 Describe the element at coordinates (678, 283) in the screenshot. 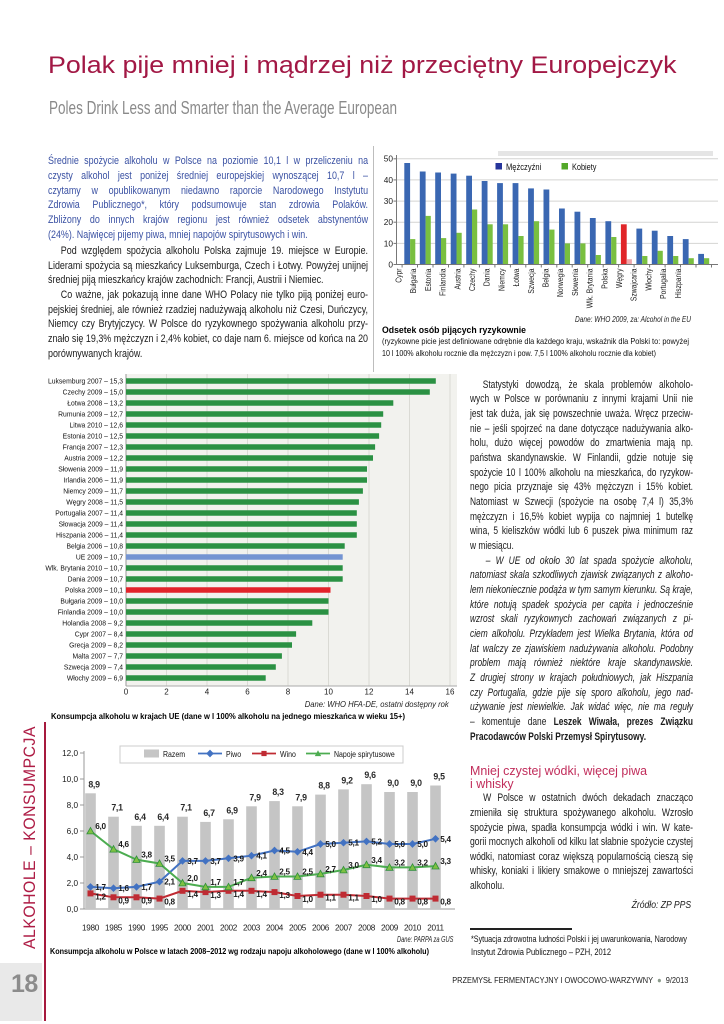

I see `svg-text: Hiszpania` at that location.